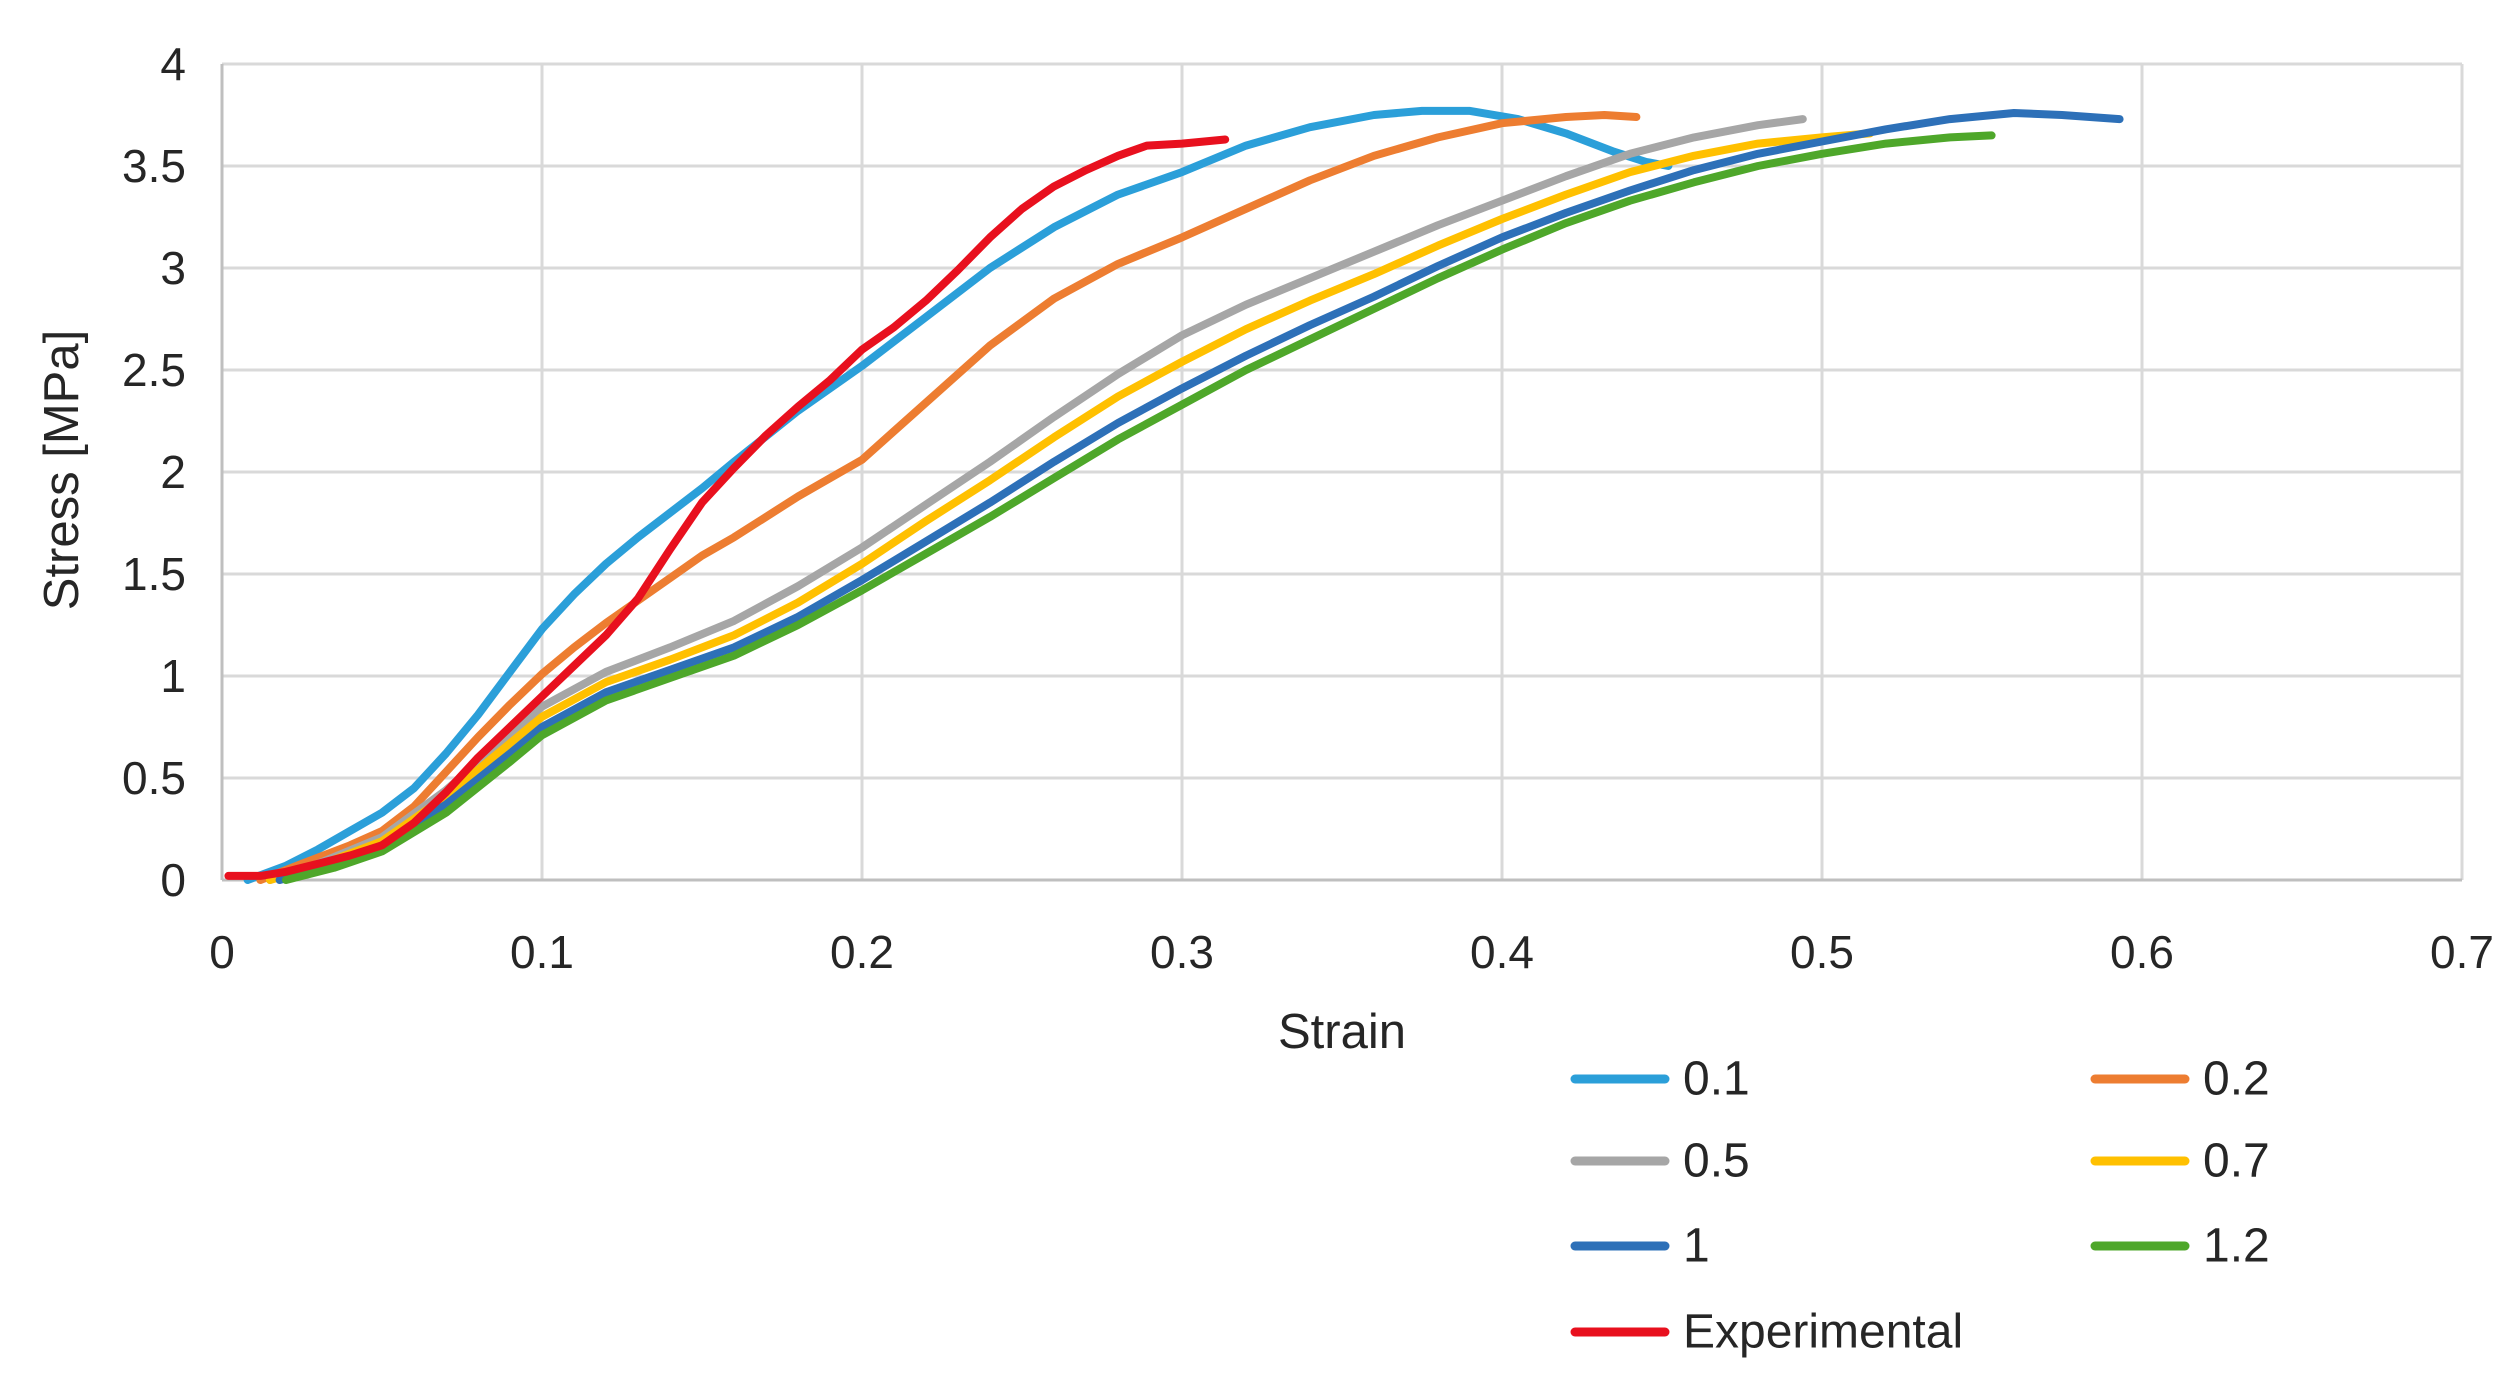 The height and width of the screenshot is (1390, 2517). What do you see at coordinates (1660, 1079) in the screenshot?
I see `legend-item-0.1: 0.1` at bounding box center [1660, 1079].